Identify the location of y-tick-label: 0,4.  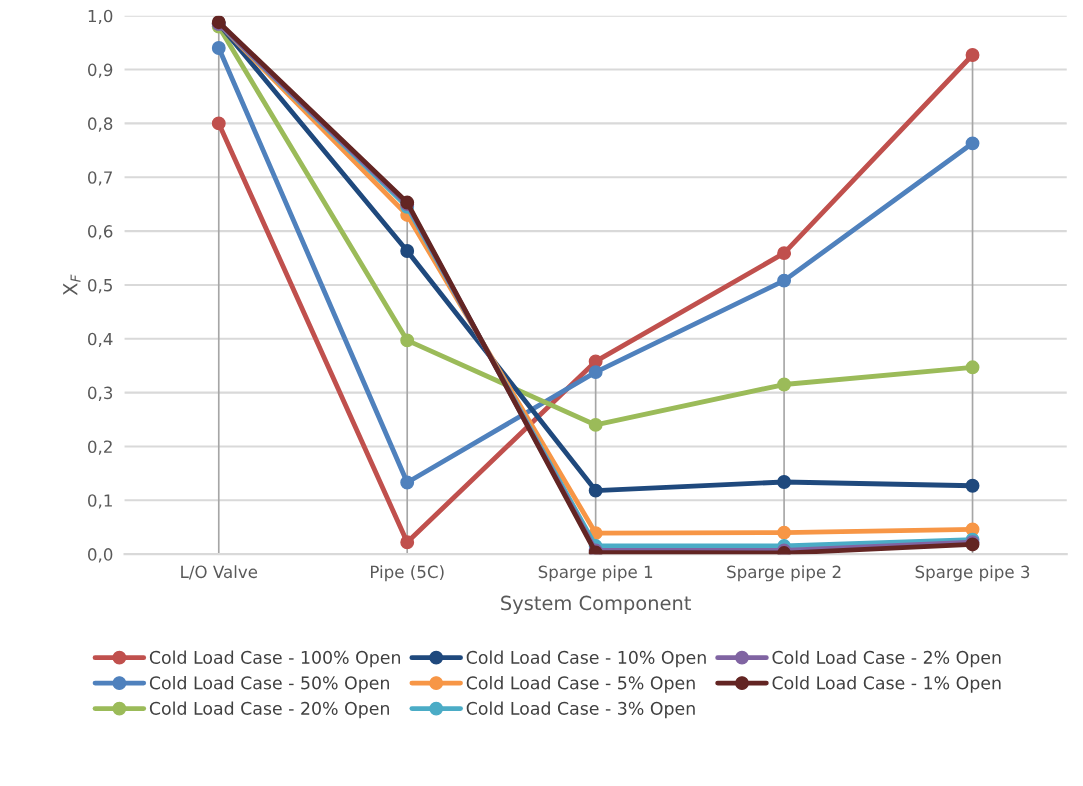
(100, 340).